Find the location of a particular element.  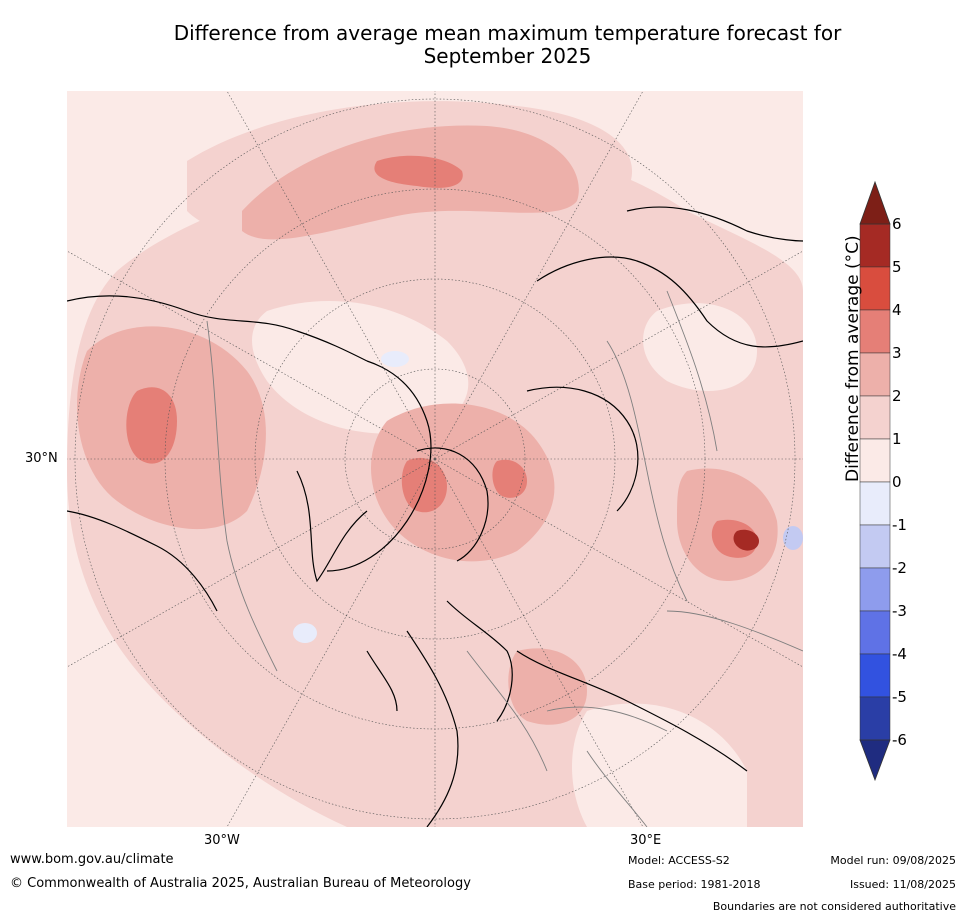

anomaly-near-zero-patch-south is located at coordinates (659, 765).